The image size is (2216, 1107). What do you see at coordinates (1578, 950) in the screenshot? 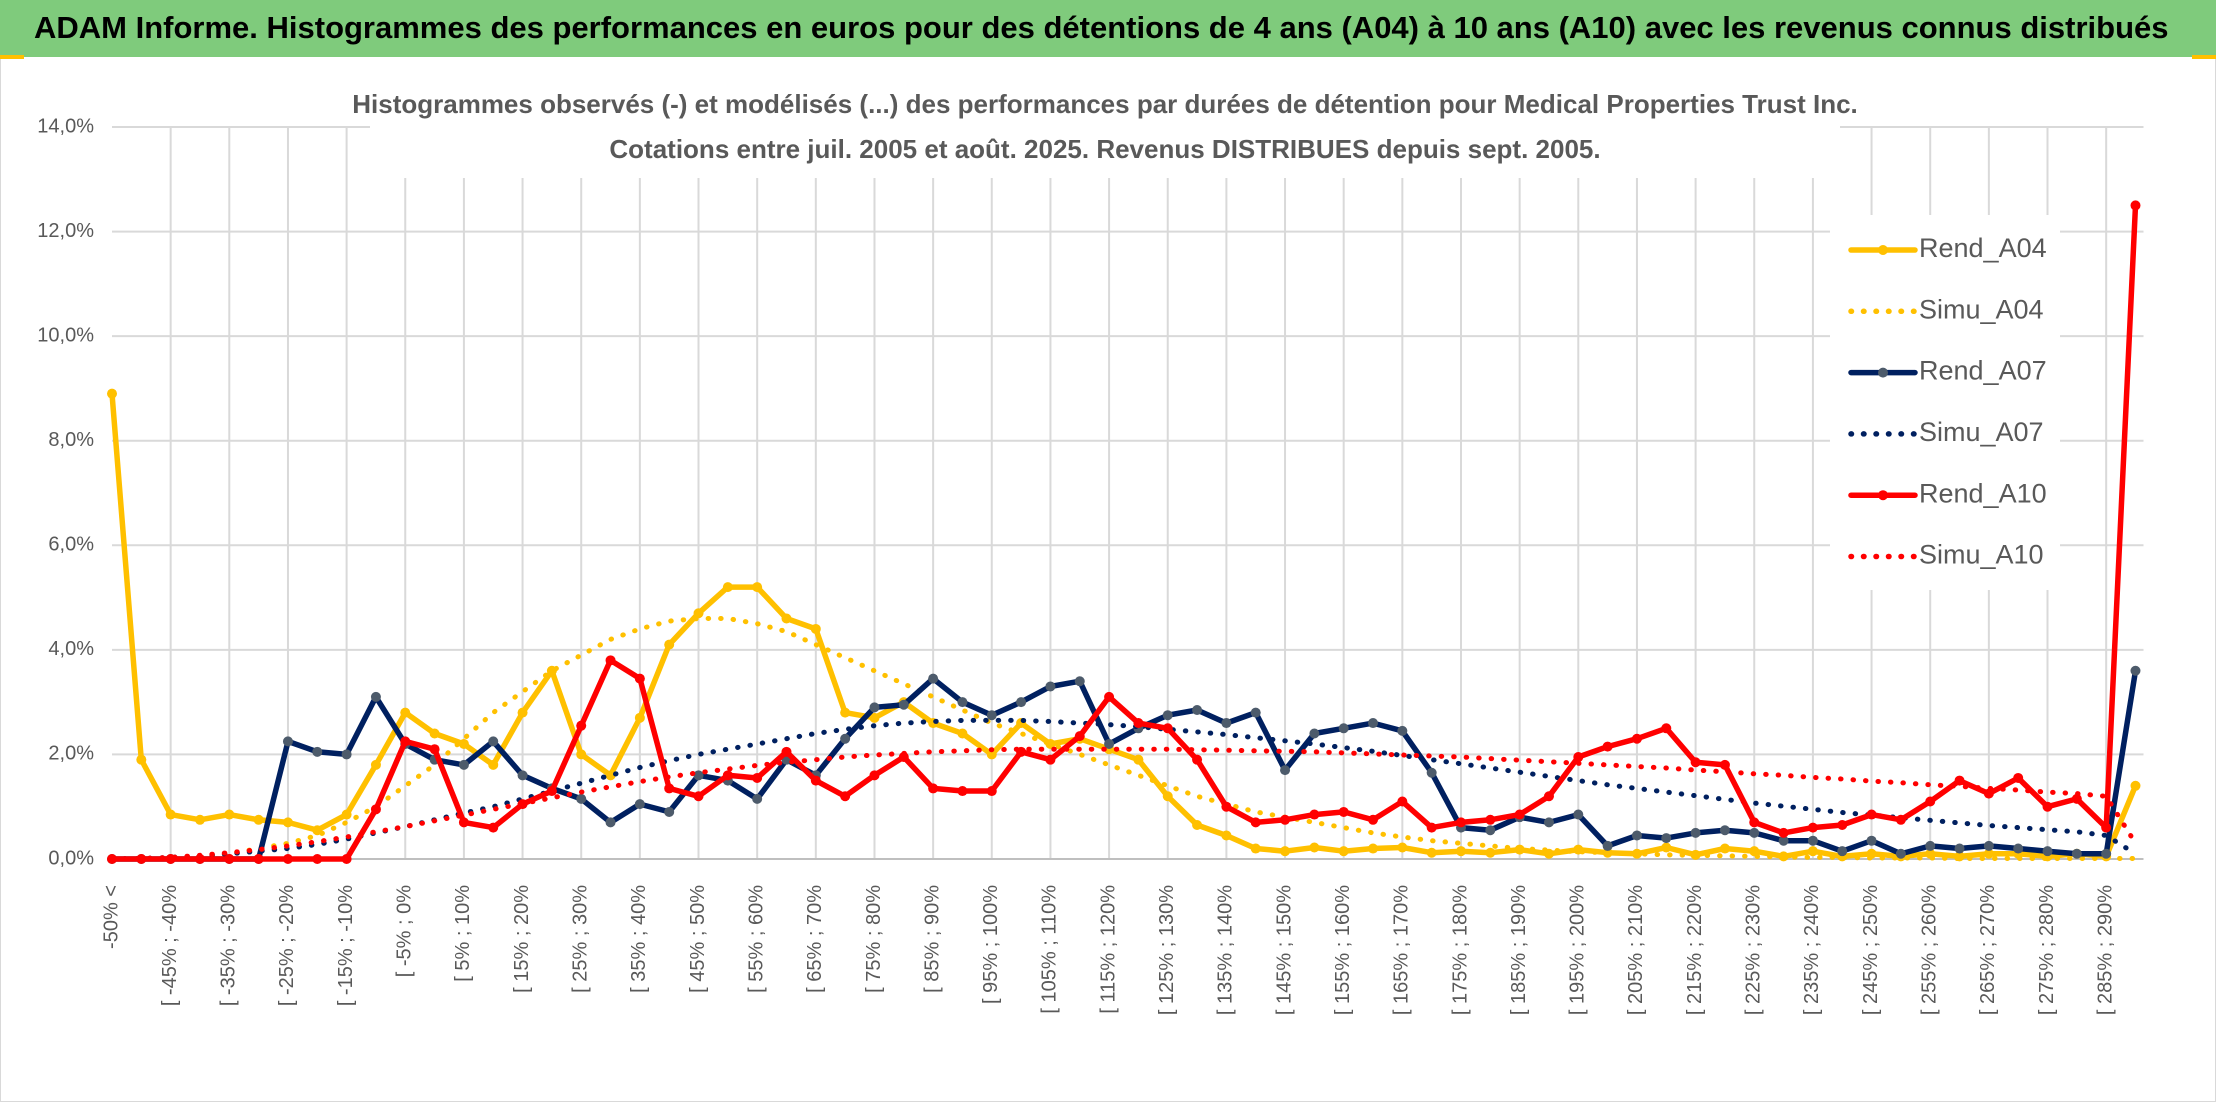
I see `x-tick-label: [ 195% ; 200%` at bounding box center [1578, 950].